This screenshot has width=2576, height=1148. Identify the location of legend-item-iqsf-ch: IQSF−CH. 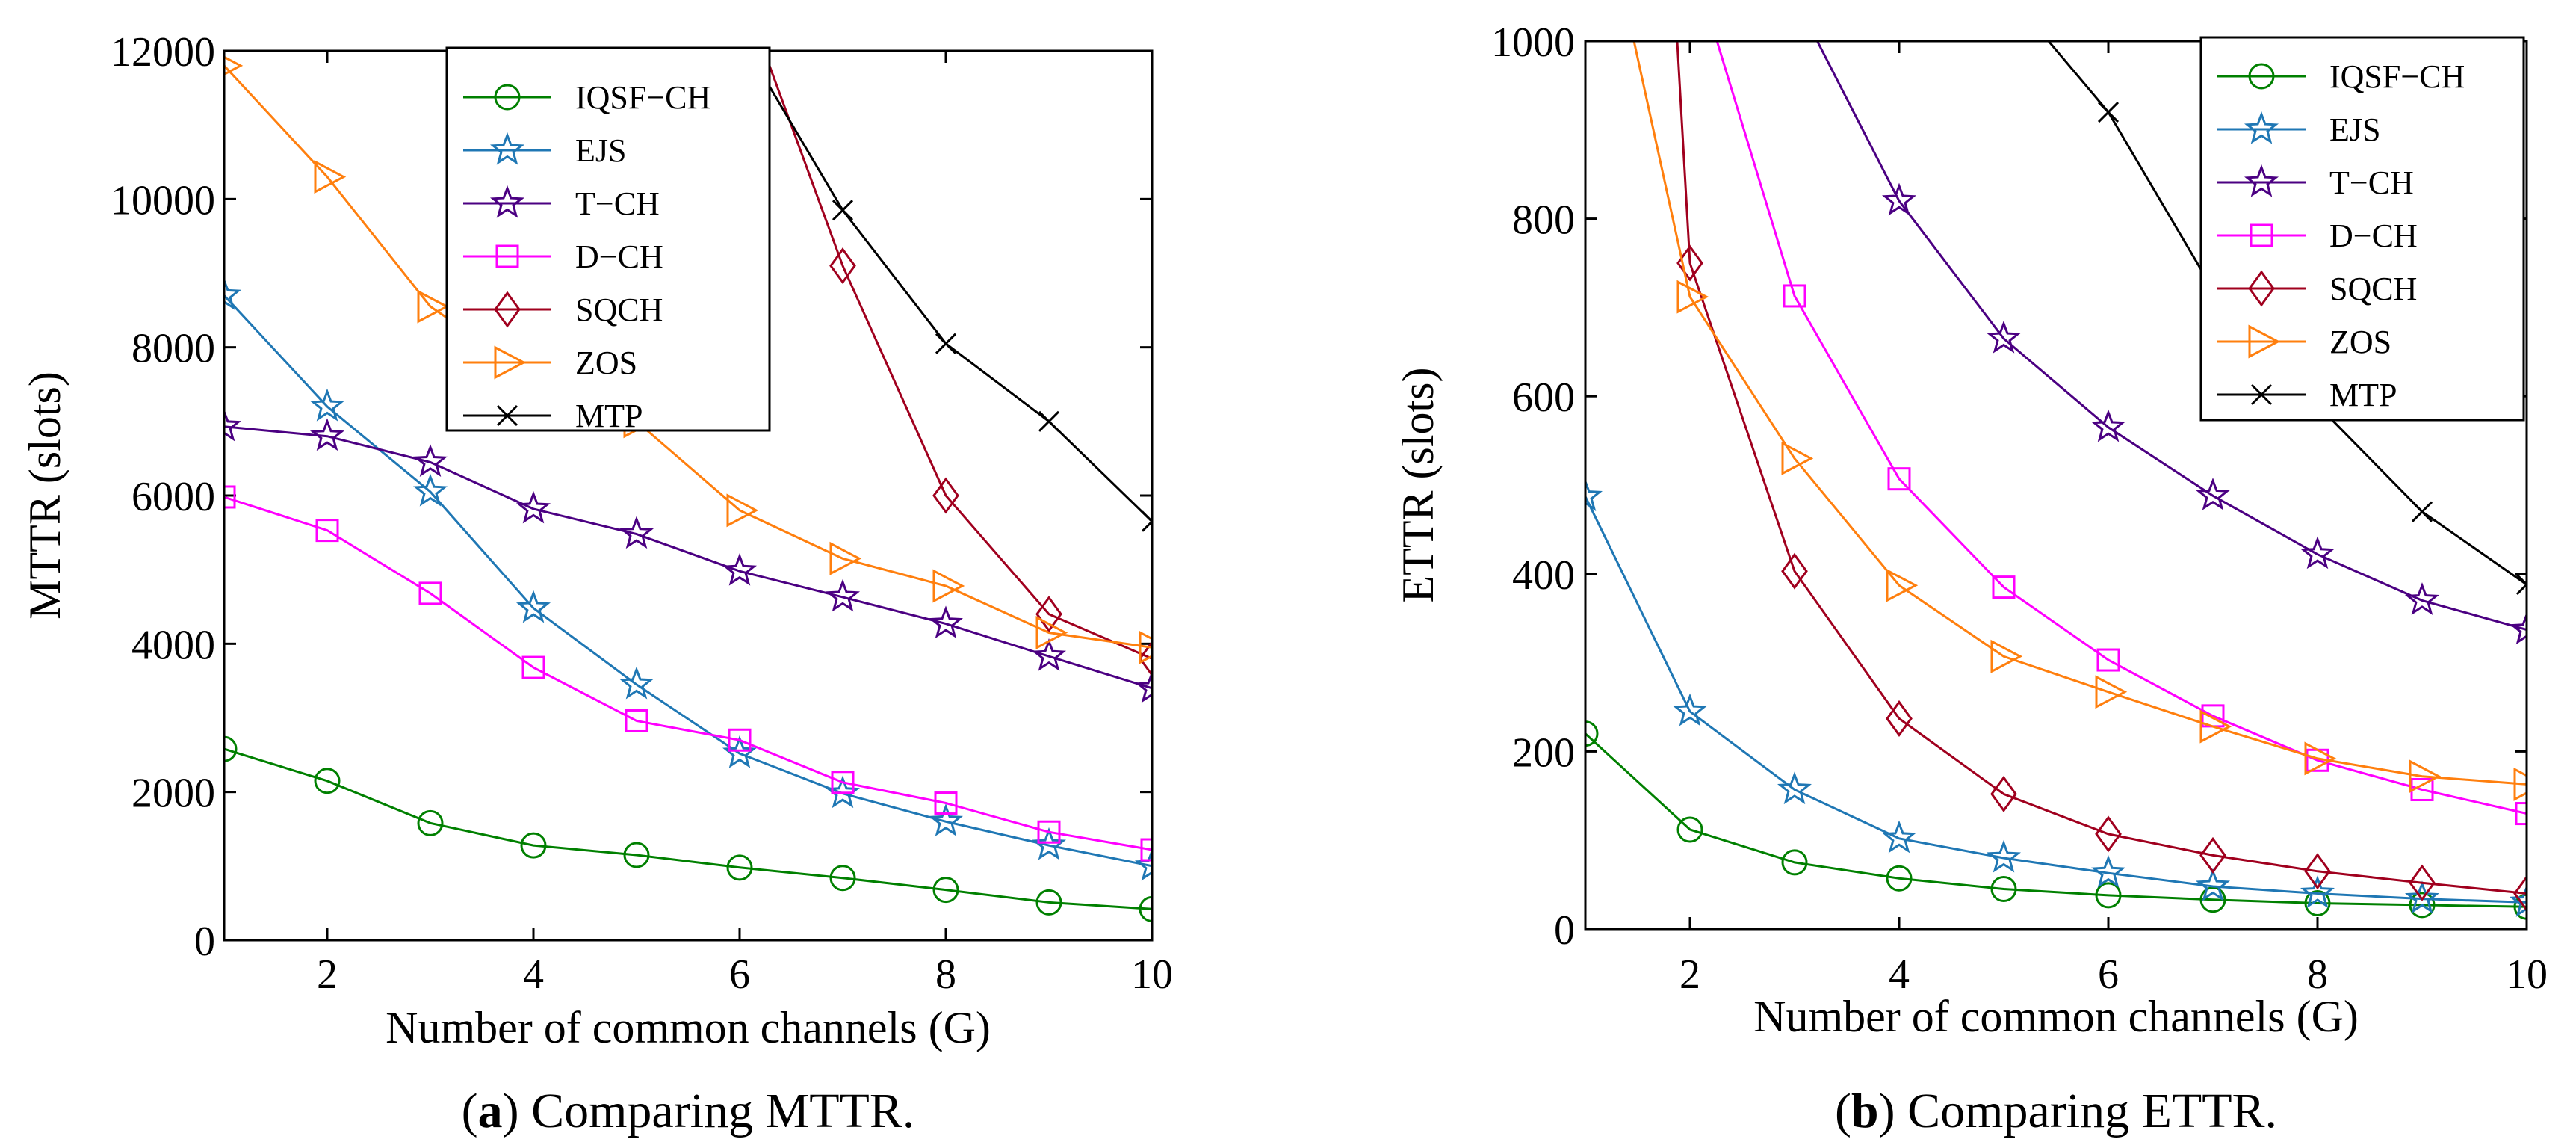
(2341, 77).